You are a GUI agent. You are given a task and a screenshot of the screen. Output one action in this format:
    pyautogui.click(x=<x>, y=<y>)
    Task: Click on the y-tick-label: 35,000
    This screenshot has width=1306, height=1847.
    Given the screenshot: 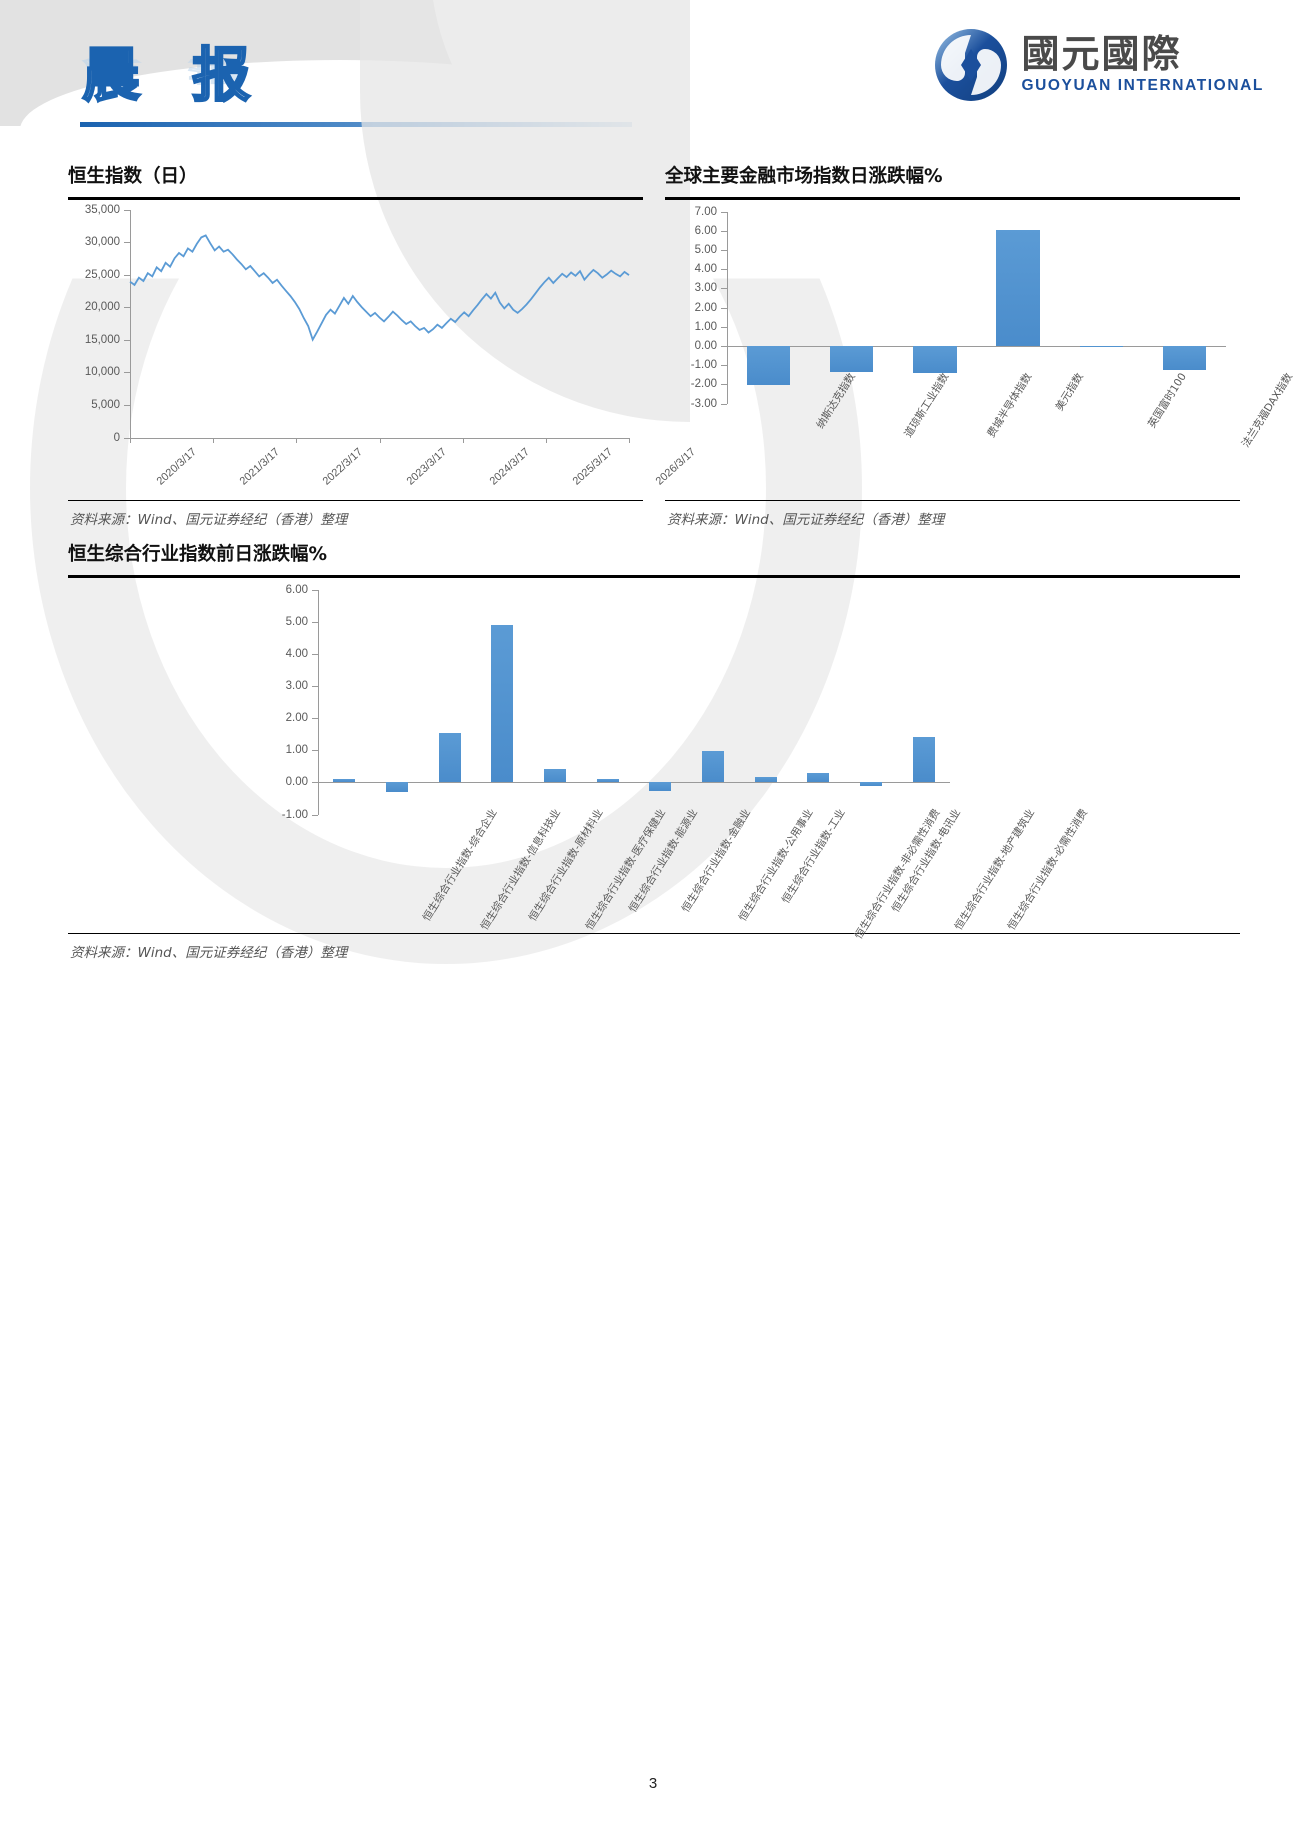 What is the action you would take?
    pyautogui.click(x=102, y=209)
    